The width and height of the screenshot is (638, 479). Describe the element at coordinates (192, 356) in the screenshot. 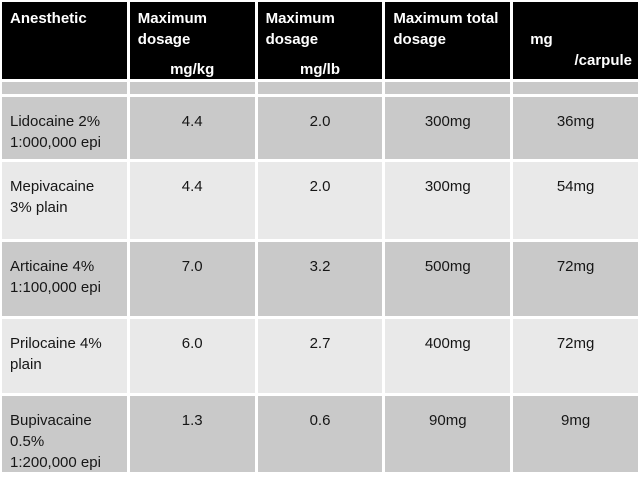

I see `row-prilocaine-mgkg: 6.0` at that location.